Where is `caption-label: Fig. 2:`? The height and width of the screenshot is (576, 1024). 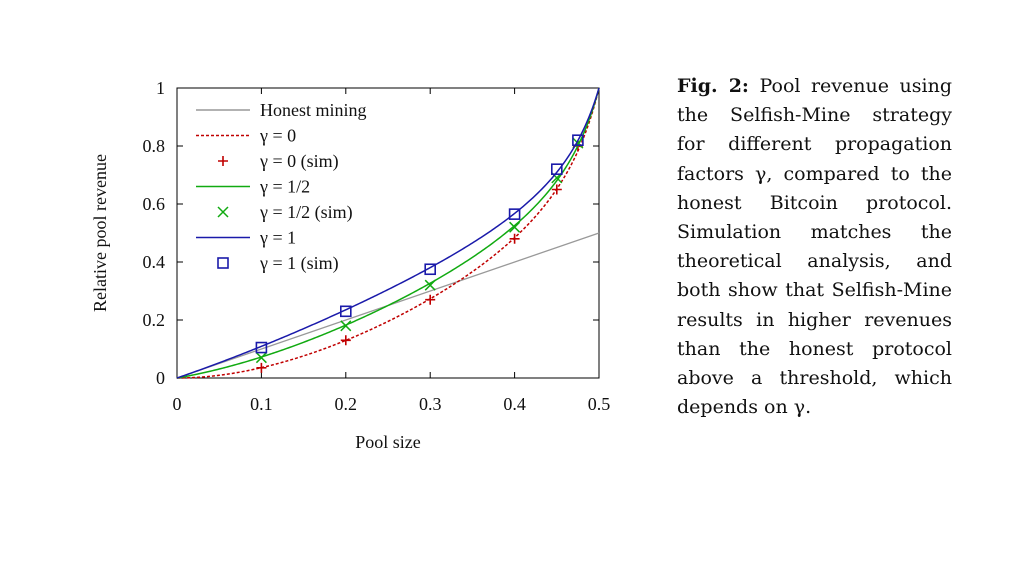
caption-label: Fig. 2: is located at coordinates (713, 86).